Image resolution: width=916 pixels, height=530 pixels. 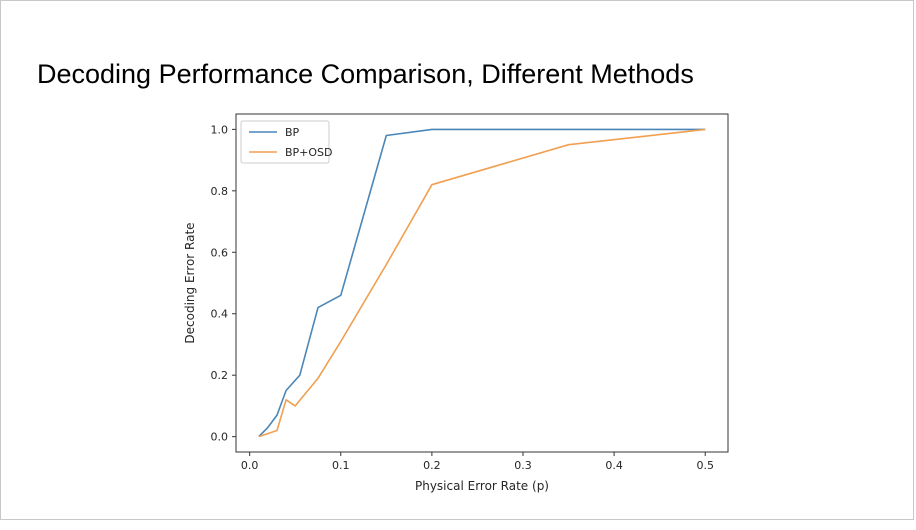 I want to click on y-axis-label: Decoding Error Rate, so click(x=190, y=282).